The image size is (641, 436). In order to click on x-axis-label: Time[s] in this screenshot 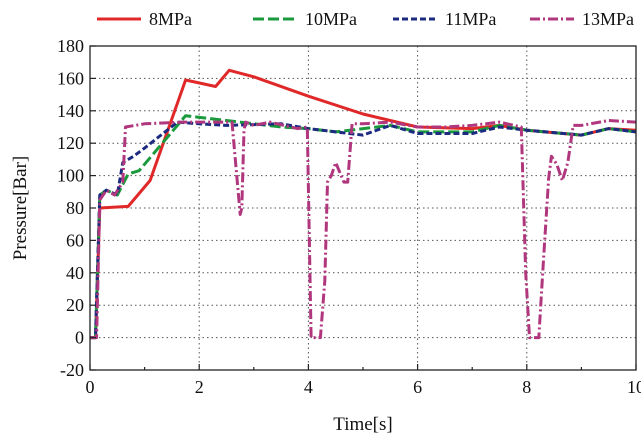, I will do `click(362, 424)`.